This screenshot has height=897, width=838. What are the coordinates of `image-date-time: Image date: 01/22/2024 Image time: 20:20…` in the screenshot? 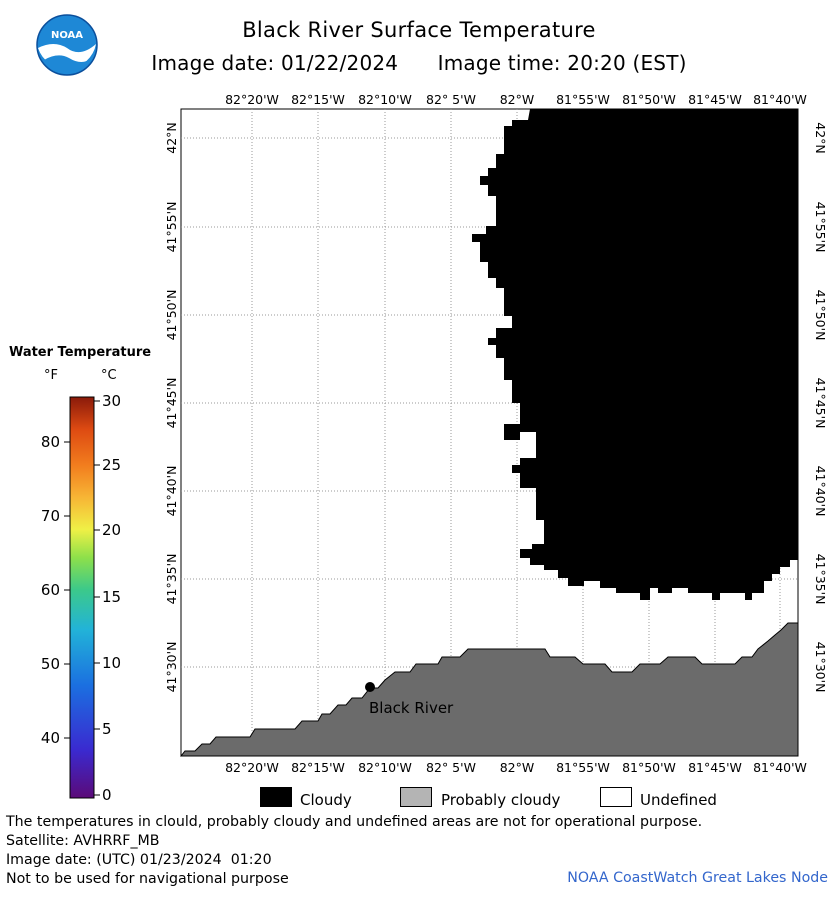 It's located at (419, 63).